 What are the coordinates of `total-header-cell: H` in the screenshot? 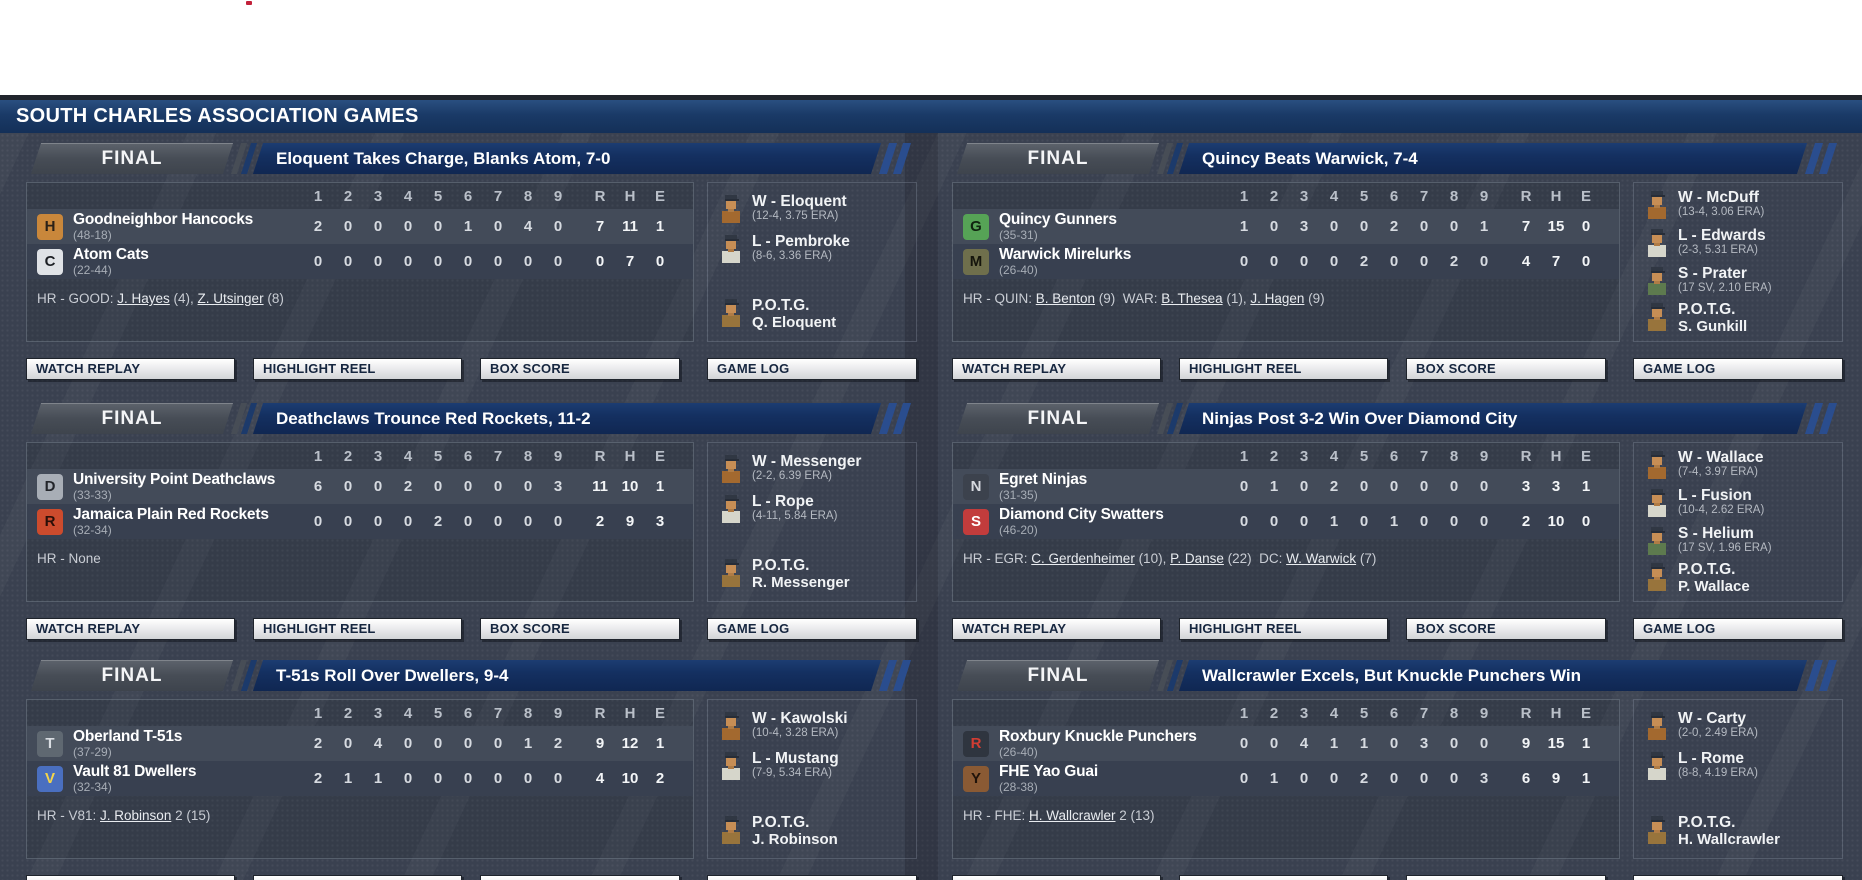 It's located at (630, 713).